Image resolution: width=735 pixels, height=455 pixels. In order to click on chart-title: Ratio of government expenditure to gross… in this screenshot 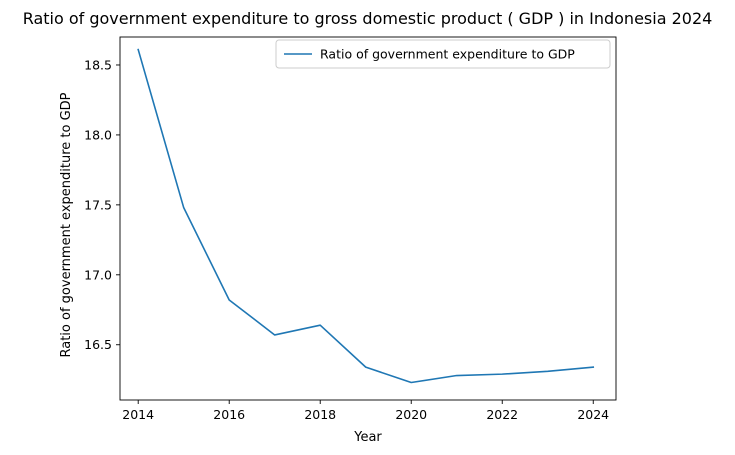, I will do `click(368, 18)`.